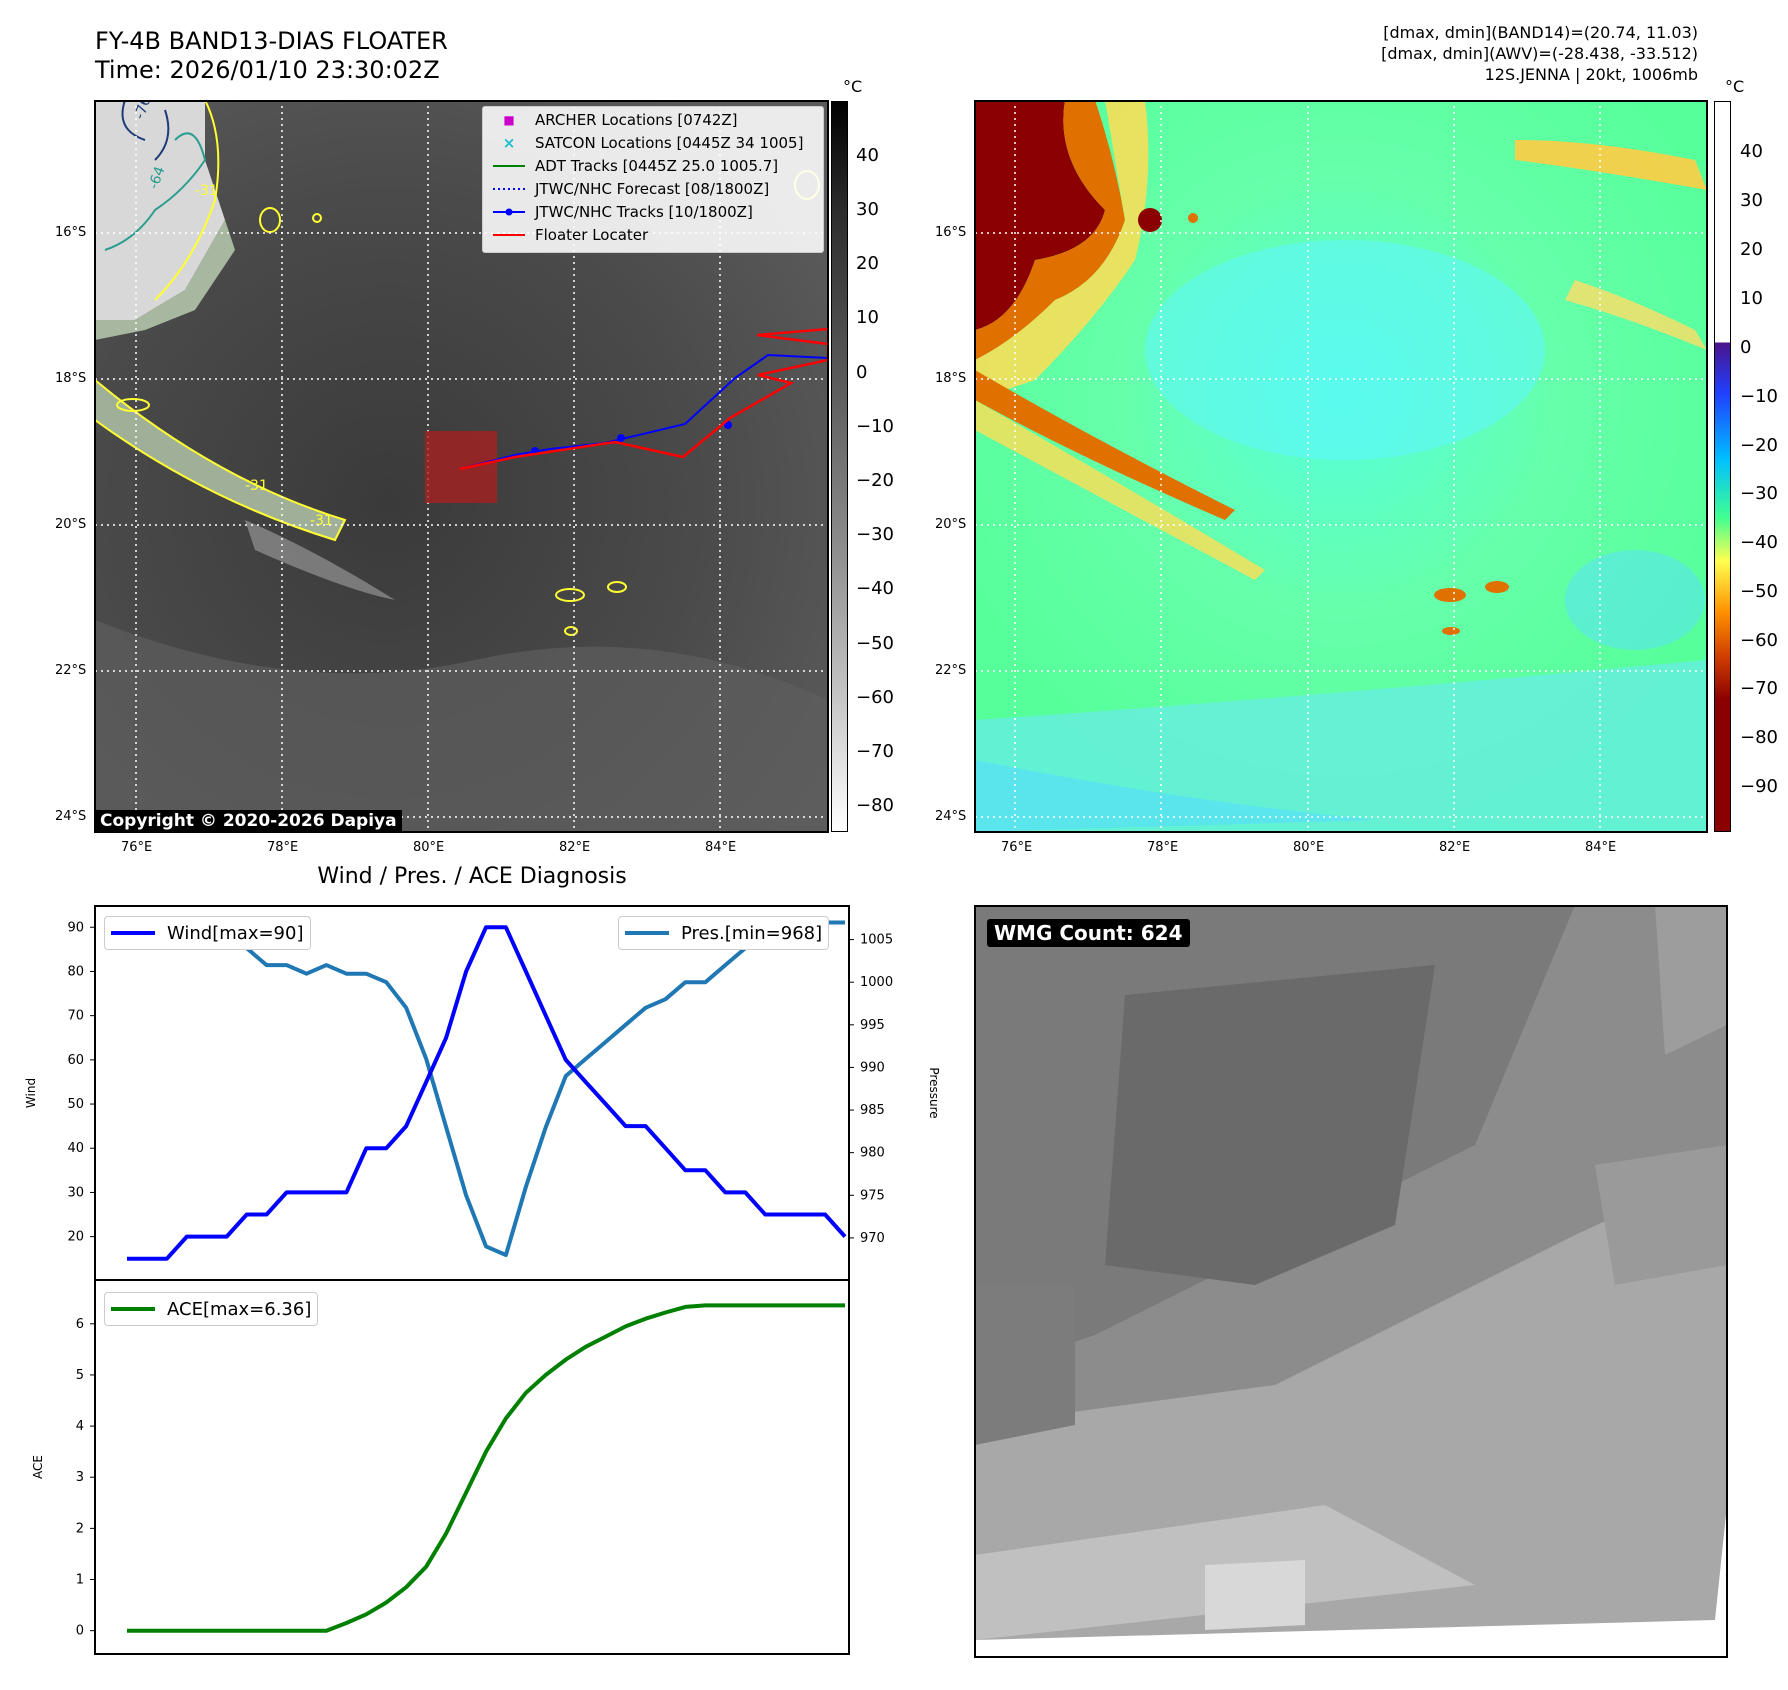  What do you see at coordinates (1539, 53) in the screenshot?
I see `info-line2: [dmax, dmin](AWV)=(-28.438, -33.512)` at bounding box center [1539, 53].